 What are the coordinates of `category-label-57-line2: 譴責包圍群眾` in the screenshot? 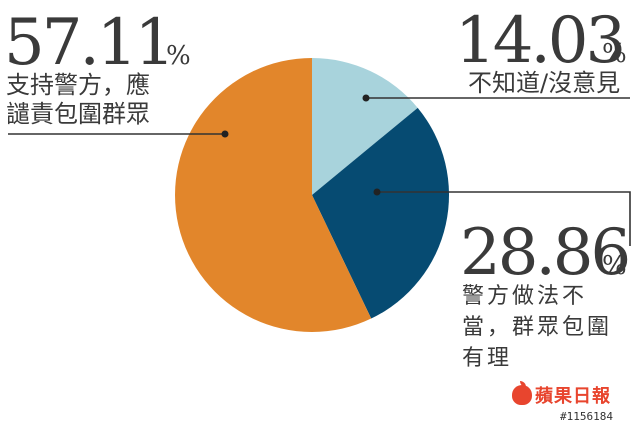 It's located at (78, 114).